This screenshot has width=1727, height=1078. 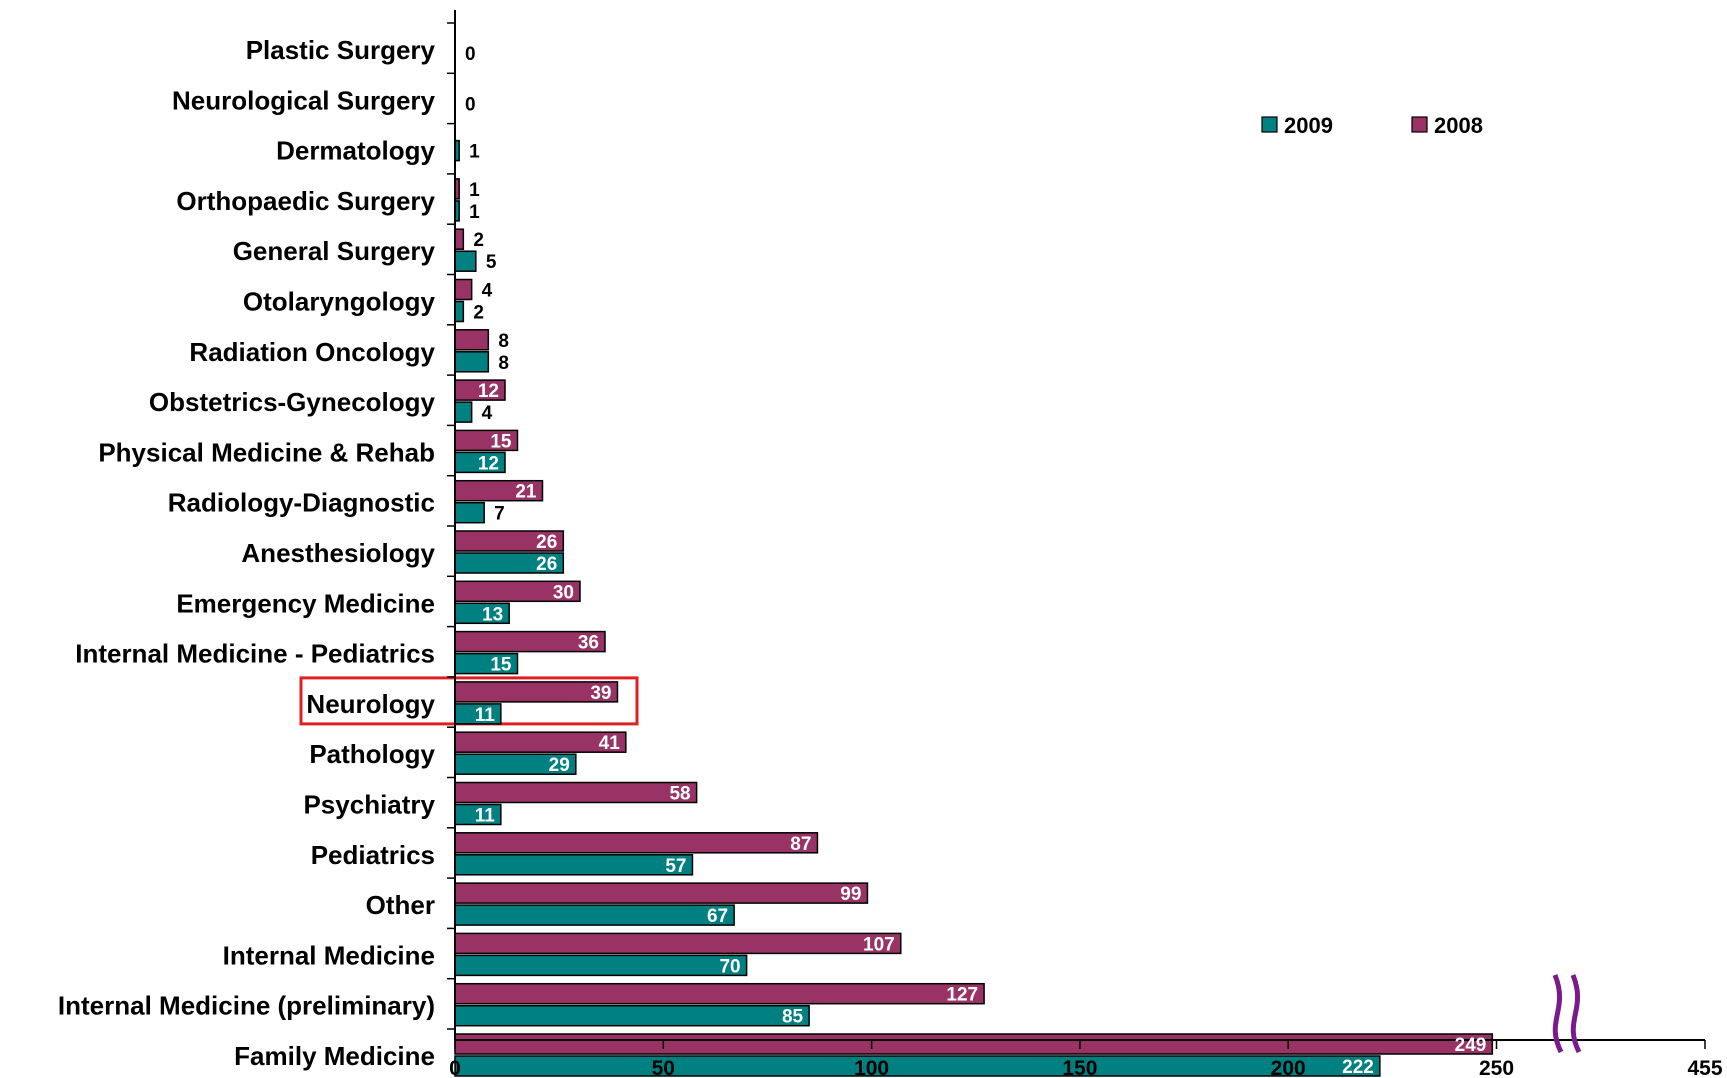 I want to click on data-label-2008: 99, so click(x=850, y=894).